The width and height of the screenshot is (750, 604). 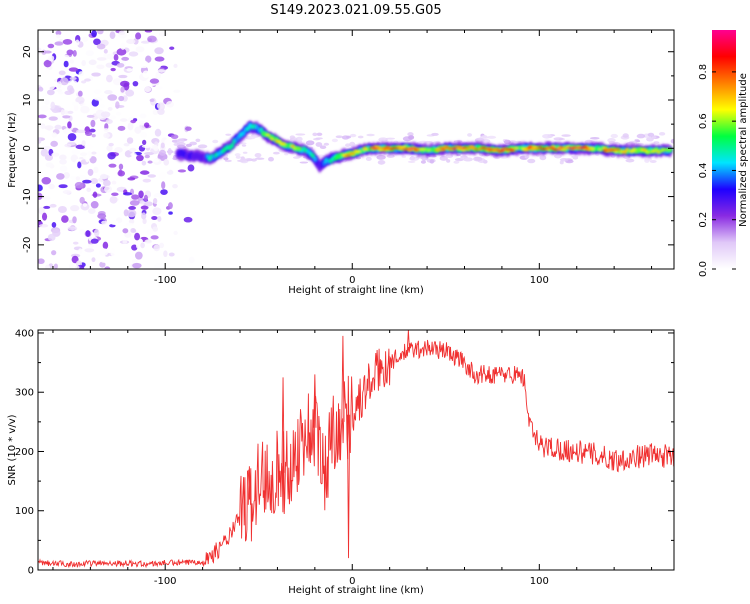 I want to click on spectrogram-y-tick-label: 10, so click(x=27, y=100).